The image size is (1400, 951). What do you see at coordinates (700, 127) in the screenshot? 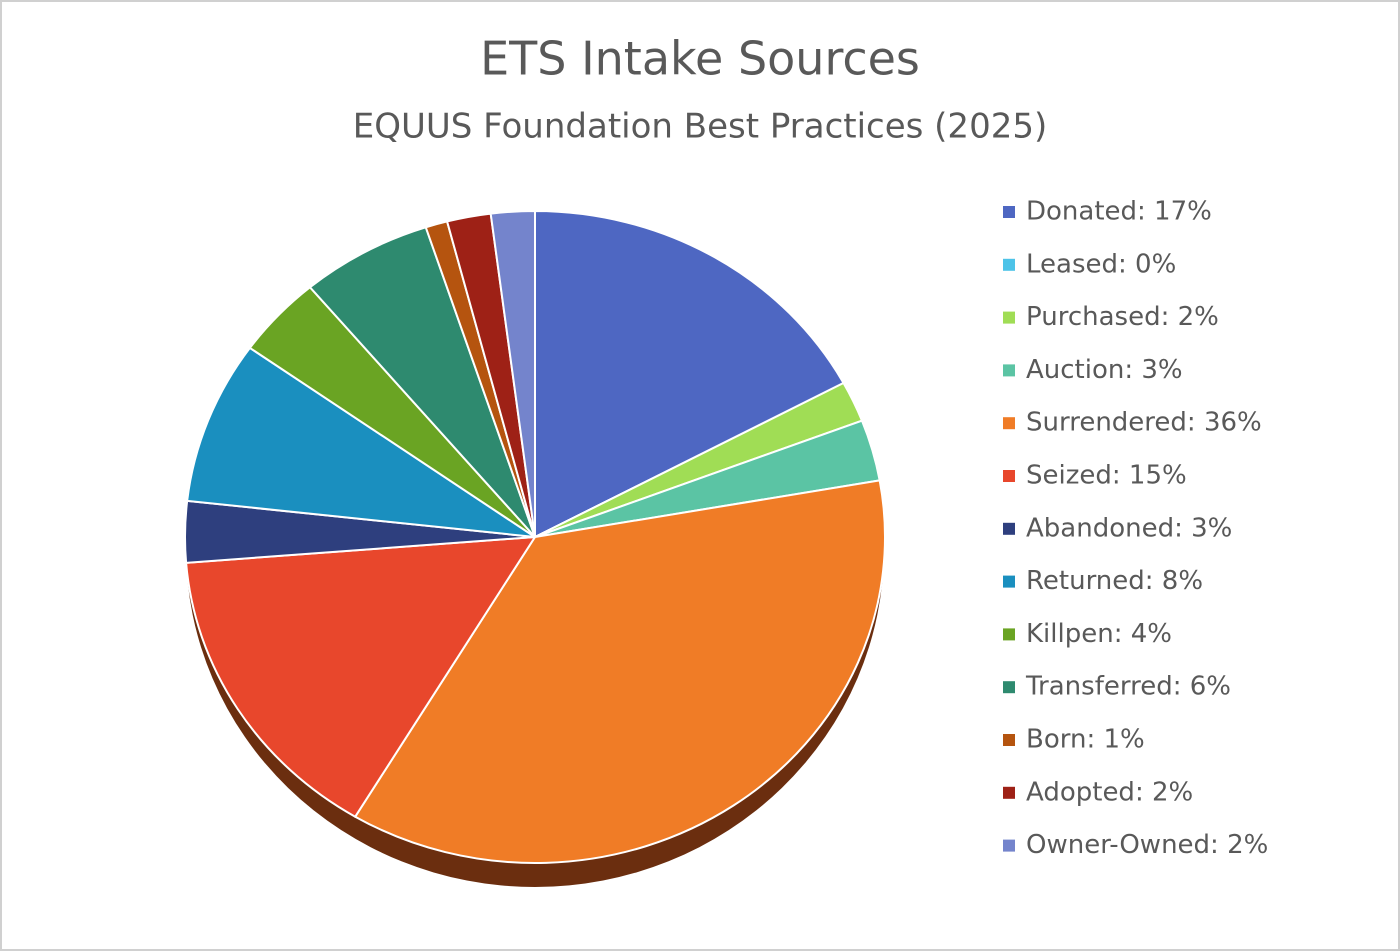
I see `chart-subtitle: EQUUS Foundation Best Practices (2025)` at bounding box center [700, 127].